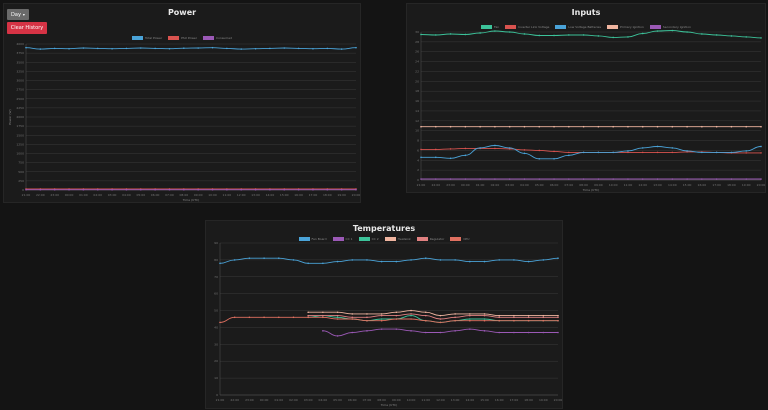 Image resolution: width=768 pixels, height=410 pixels. What do you see at coordinates (20, 90) in the screenshot?
I see `y-tick-label: 2750` at bounding box center [20, 90].